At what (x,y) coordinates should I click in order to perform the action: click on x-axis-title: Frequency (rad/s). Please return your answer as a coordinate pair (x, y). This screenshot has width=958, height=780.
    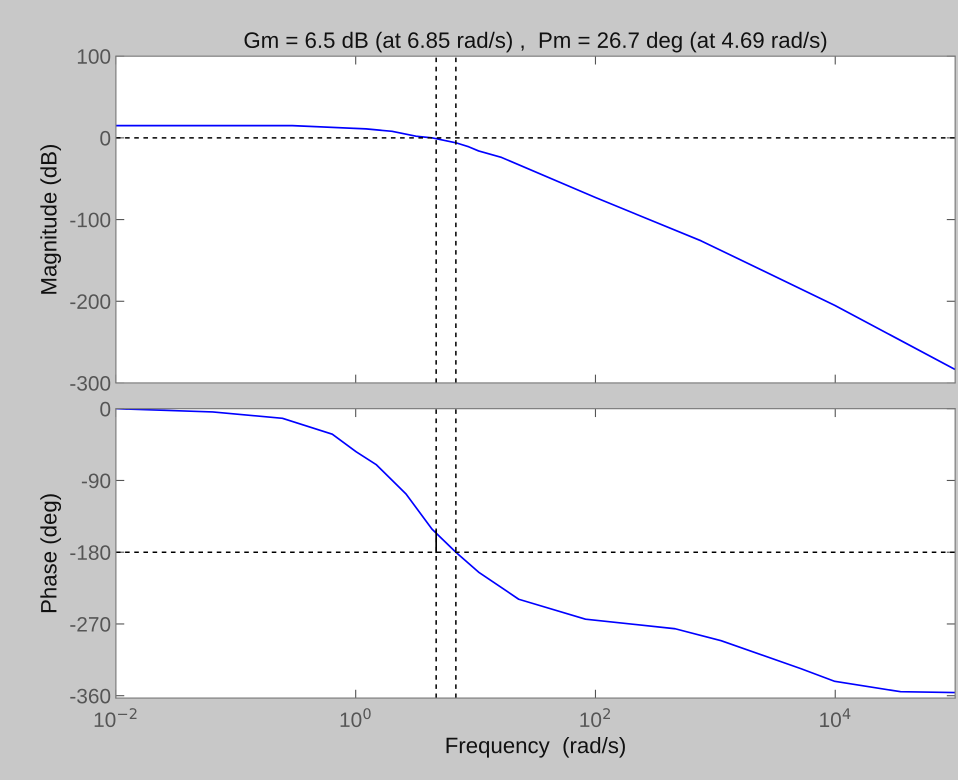
    Looking at the image, I should click on (535, 747).